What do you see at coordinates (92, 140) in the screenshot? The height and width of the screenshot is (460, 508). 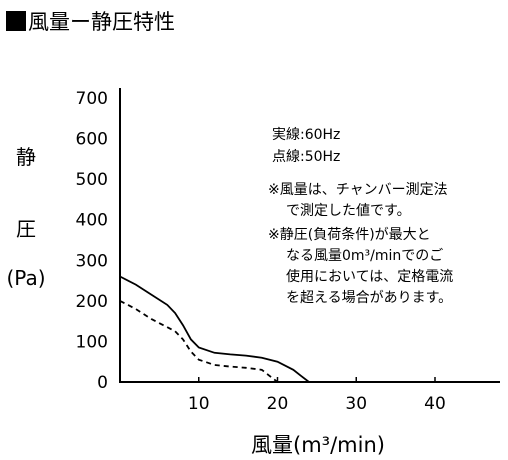 I see `y-tick-label: 600` at bounding box center [92, 140].